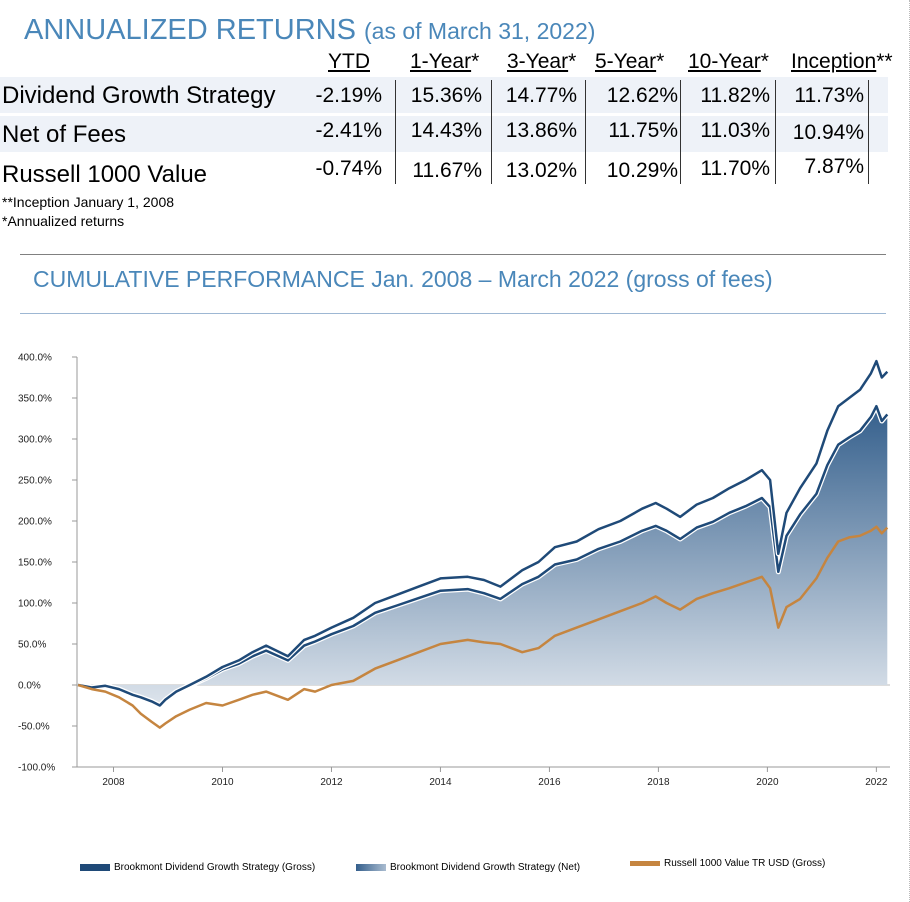 This screenshot has width=910, height=902. I want to click on cell: 11.73%, so click(829, 95).